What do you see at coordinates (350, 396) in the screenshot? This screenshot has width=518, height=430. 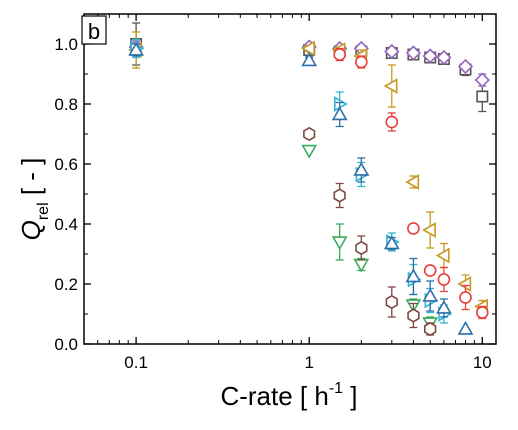 I see `x-axis-label-tail: ]` at bounding box center [350, 396].